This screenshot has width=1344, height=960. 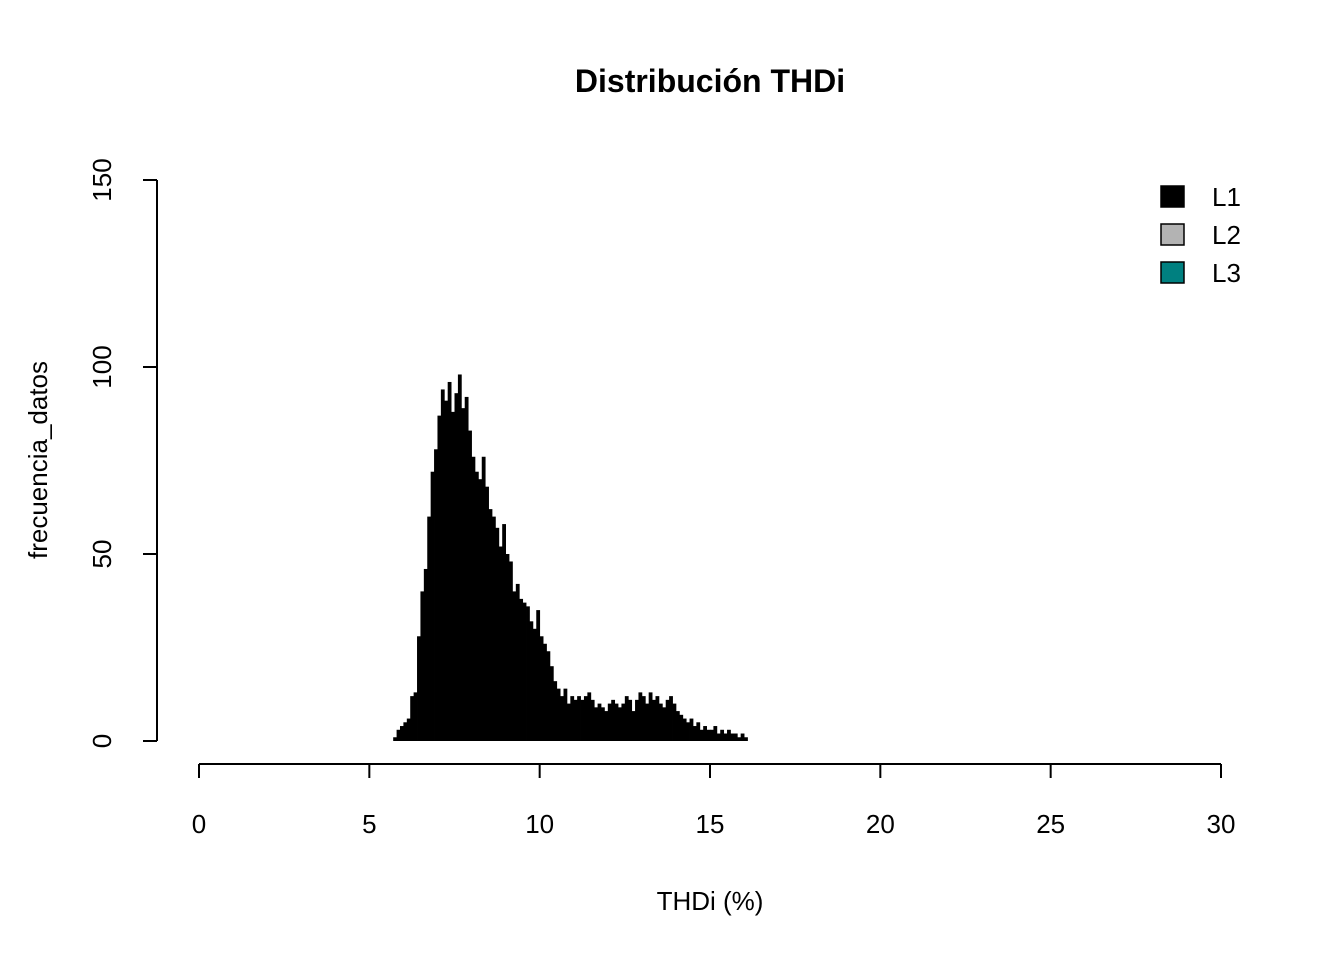 What do you see at coordinates (1200, 235) in the screenshot?
I see `legend: L1 L2 L3` at bounding box center [1200, 235].